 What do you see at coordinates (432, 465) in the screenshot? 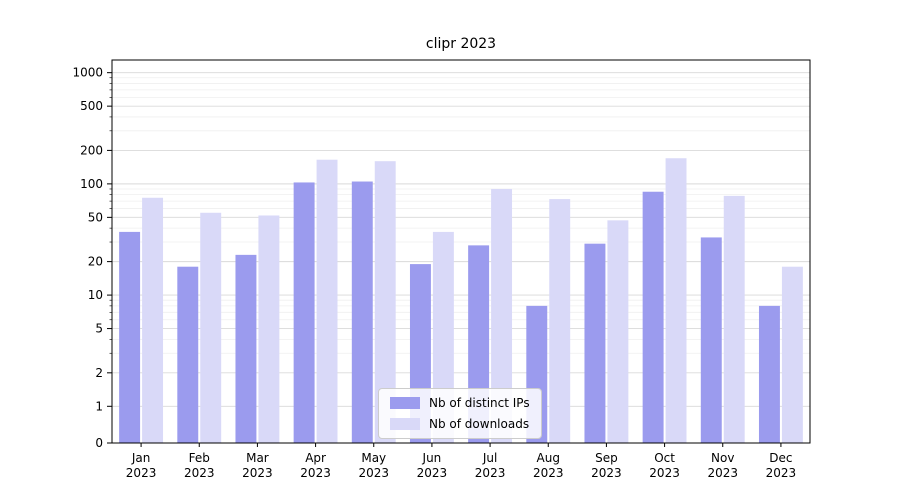
I see `x-tick-label: Jun 2023` at bounding box center [432, 465].